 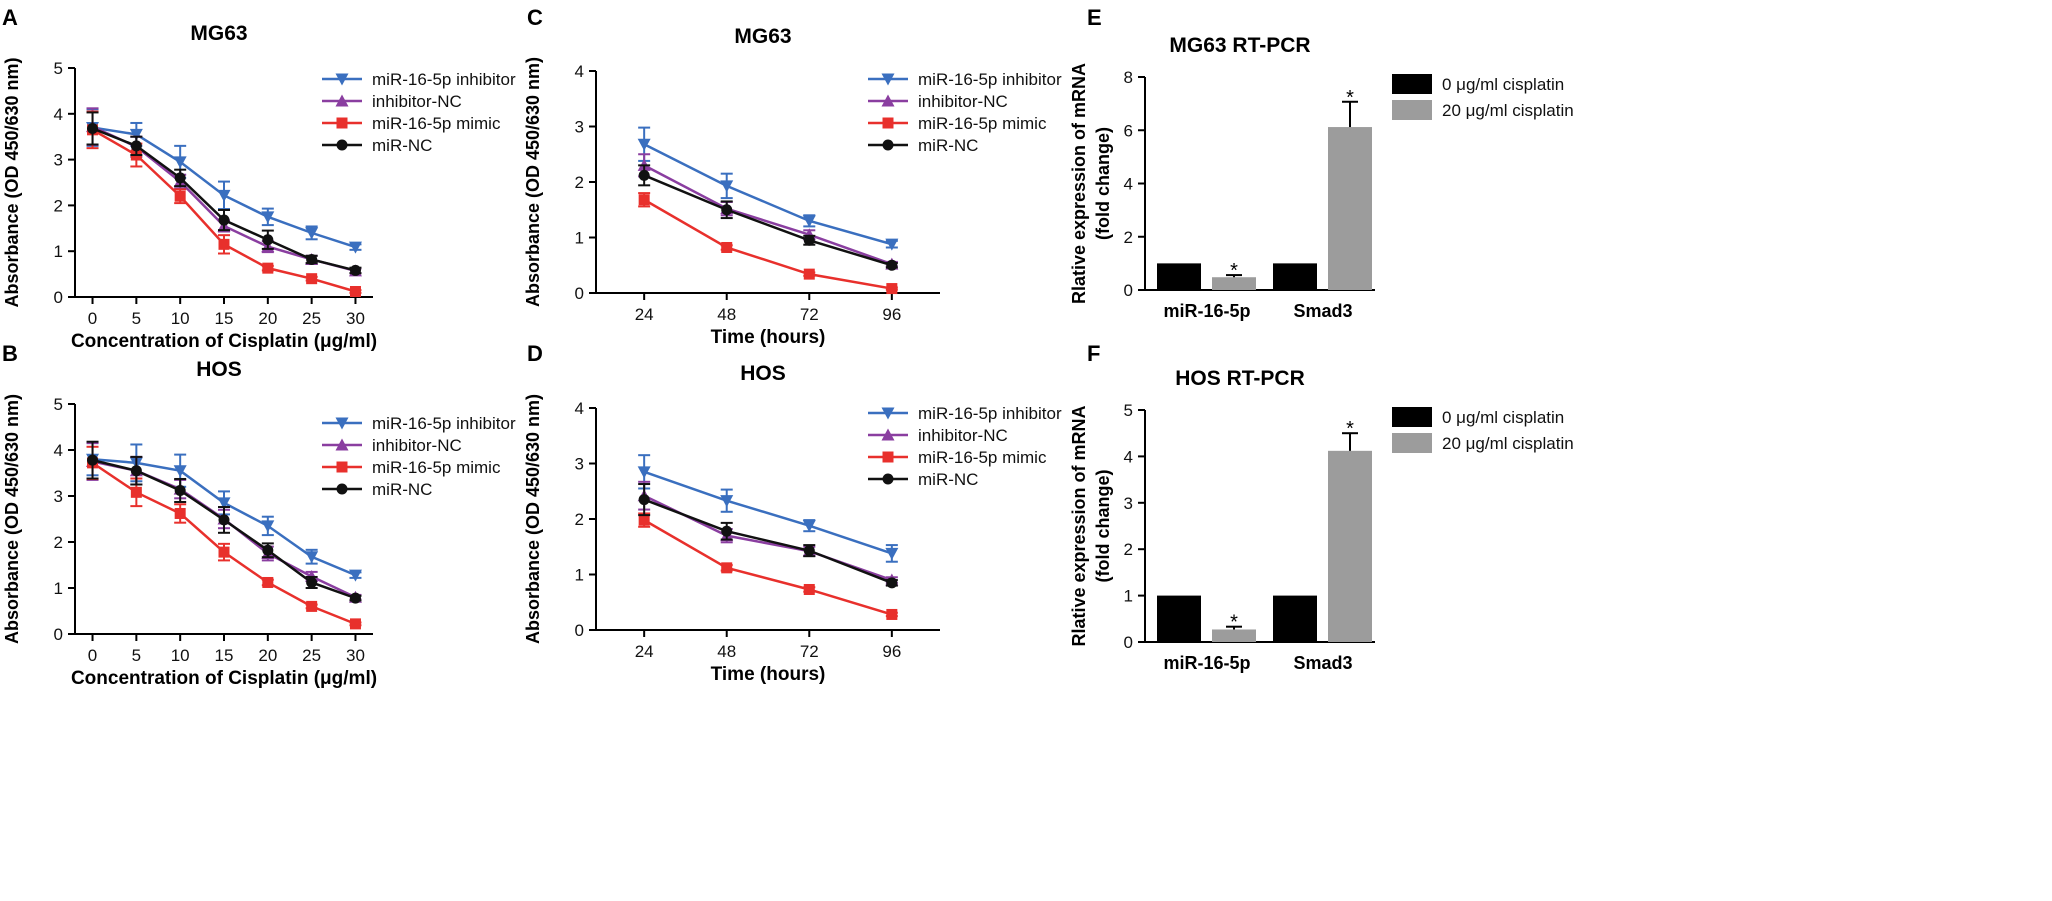 I want to click on x-tick-label: 25, so click(x=311, y=655).